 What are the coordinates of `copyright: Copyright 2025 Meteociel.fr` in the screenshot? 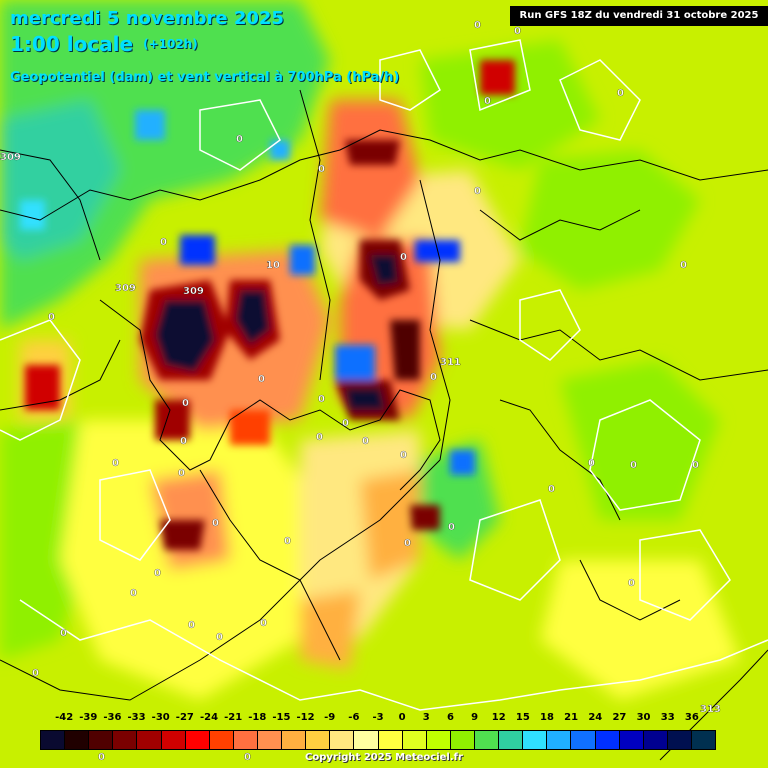 It's located at (384, 757).